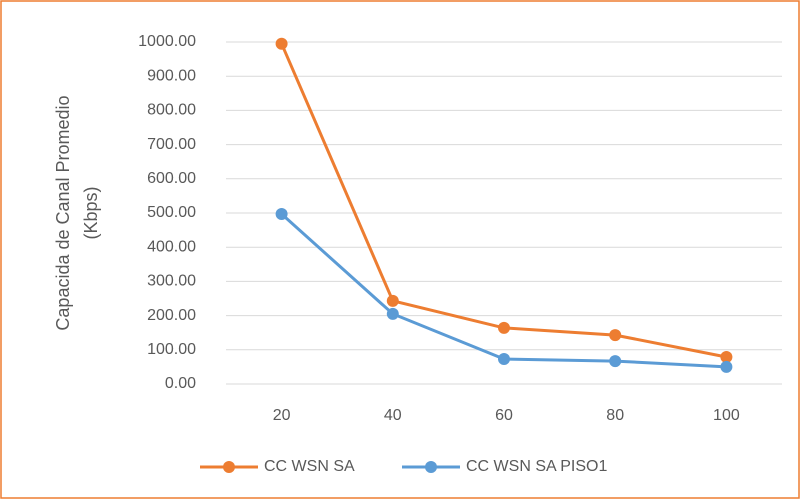 This screenshot has width=800, height=499. I want to click on x-tick-label: 100, so click(726, 415).